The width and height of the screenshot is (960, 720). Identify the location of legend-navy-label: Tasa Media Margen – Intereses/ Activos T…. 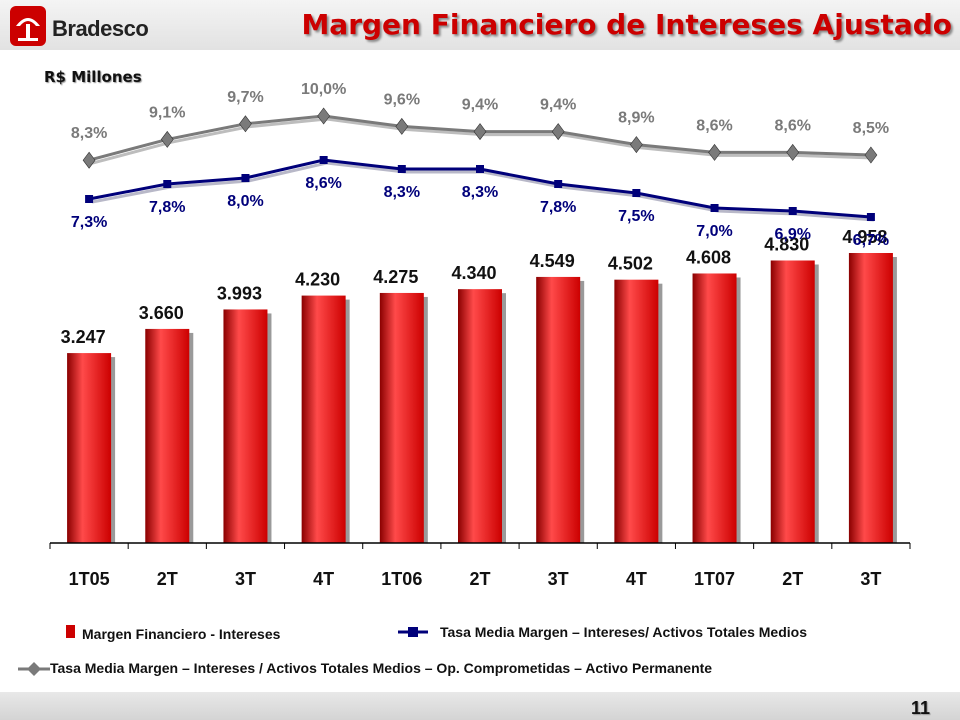
(623, 632).